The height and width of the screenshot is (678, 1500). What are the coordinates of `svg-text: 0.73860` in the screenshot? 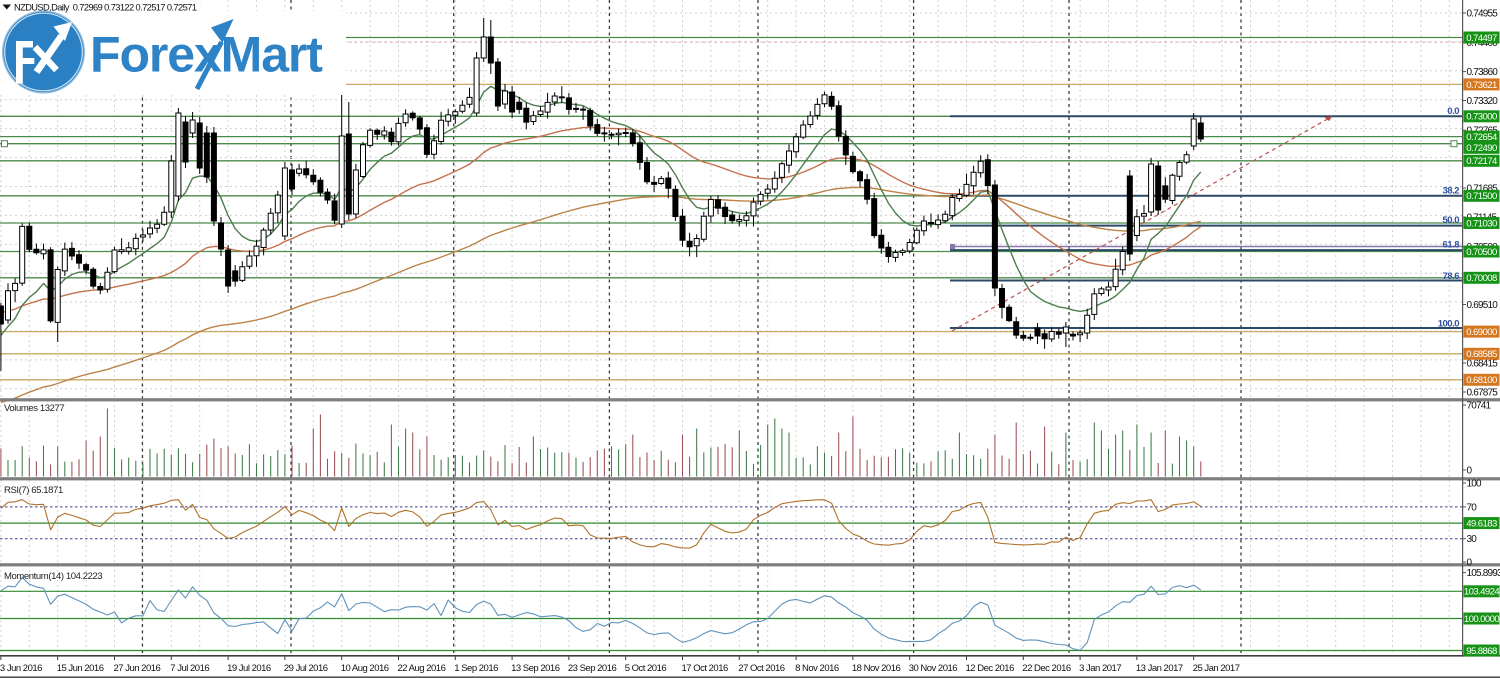 It's located at (1483, 72).